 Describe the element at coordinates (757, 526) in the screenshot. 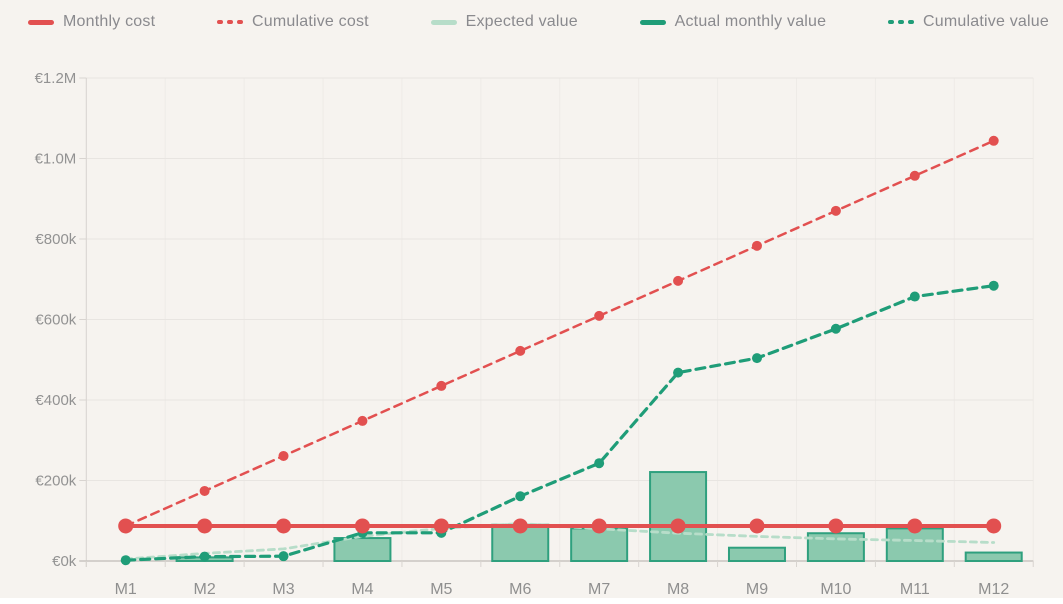

I see `point-monthly-cost-M9` at that location.